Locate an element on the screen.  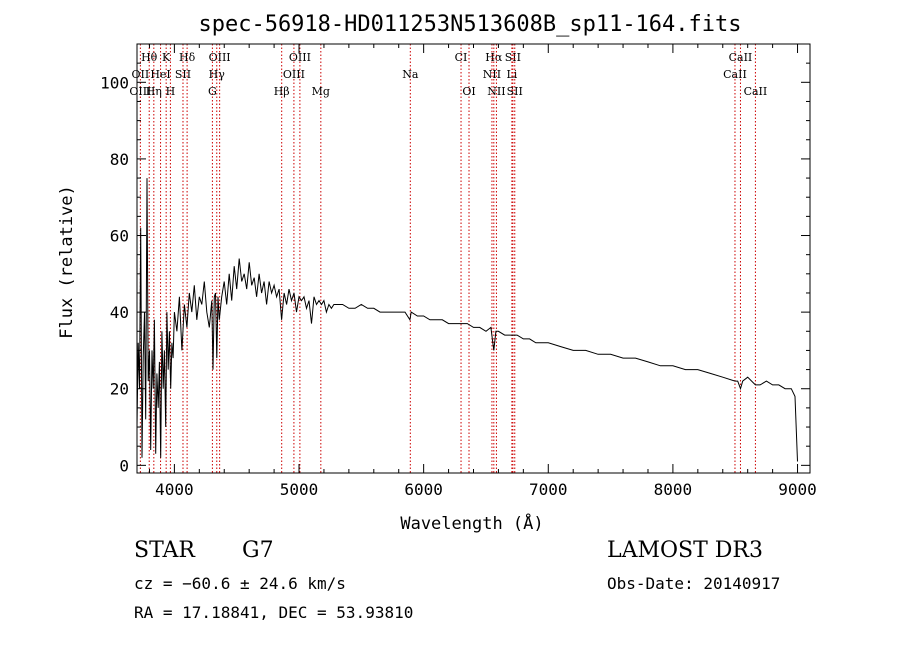
marker-label: Na is located at coordinates (410, 74).